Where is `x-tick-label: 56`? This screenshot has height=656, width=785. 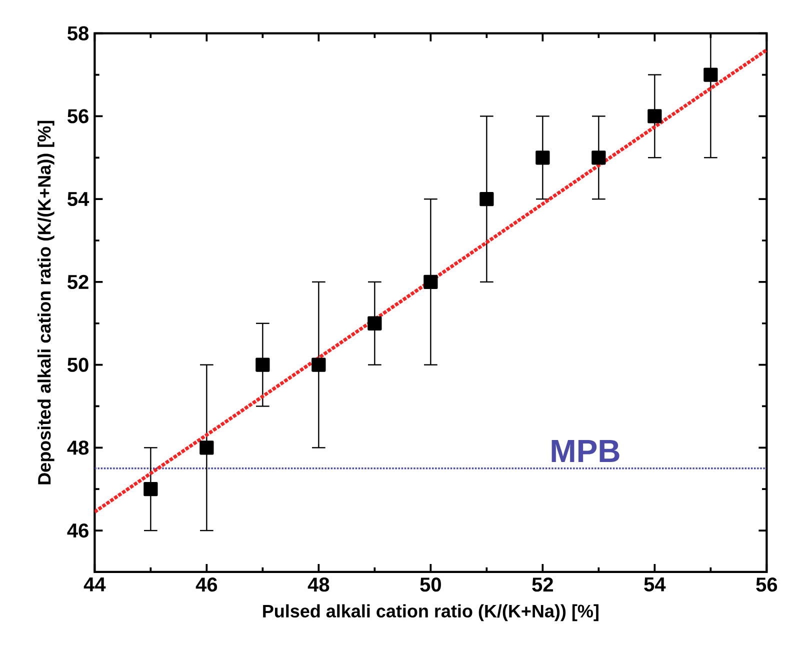
x-tick-label: 56 is located at coordinates (767, 584).